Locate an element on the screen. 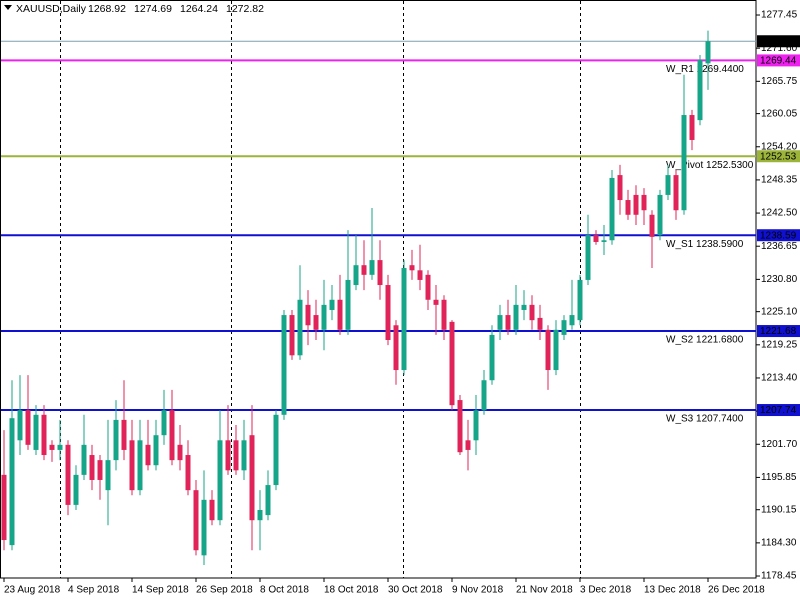  level-tag-label: 1207.74 is located at coordinates (778, 410).